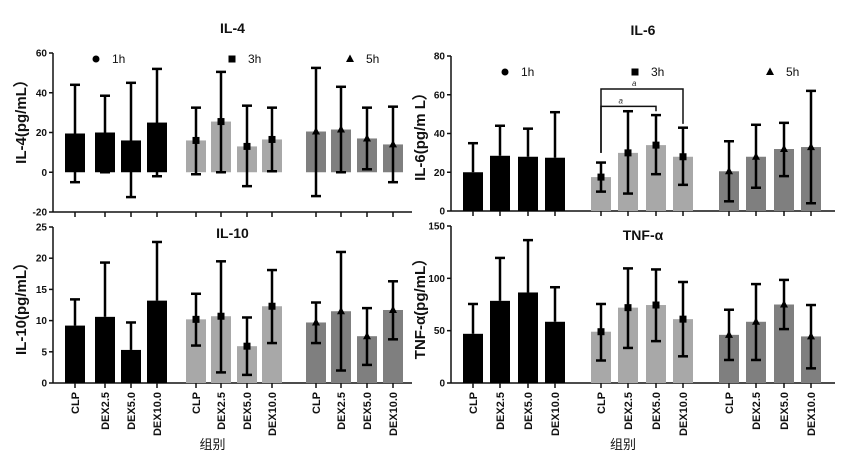  Describe the element at coordinates (232, 28) in the screenshot. I see `chart-title: IL-4` at that location.